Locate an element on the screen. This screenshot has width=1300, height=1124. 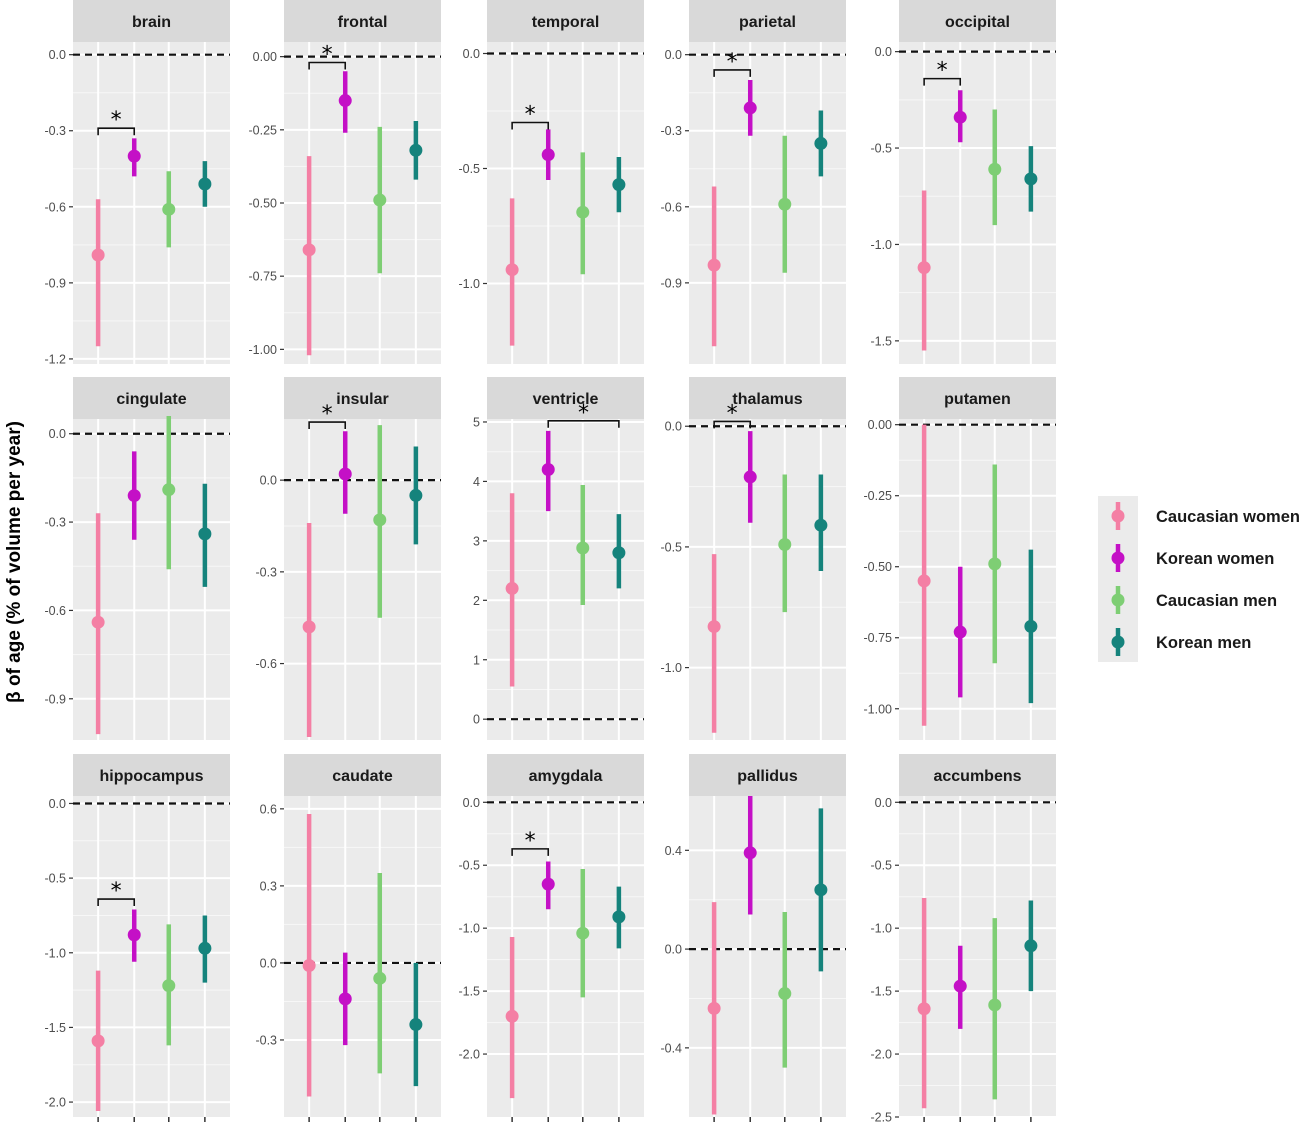
y-tick-label: 0.00 is located at coordinates (265, 57).